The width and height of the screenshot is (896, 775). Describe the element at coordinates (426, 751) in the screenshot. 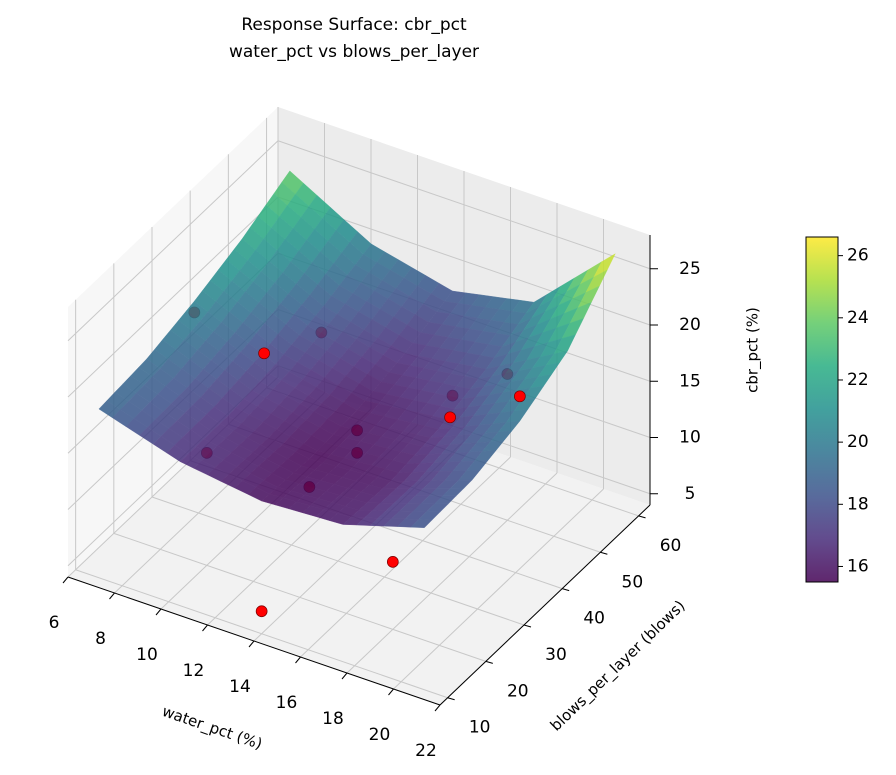

I see `x-tick-label: 22` at that location.